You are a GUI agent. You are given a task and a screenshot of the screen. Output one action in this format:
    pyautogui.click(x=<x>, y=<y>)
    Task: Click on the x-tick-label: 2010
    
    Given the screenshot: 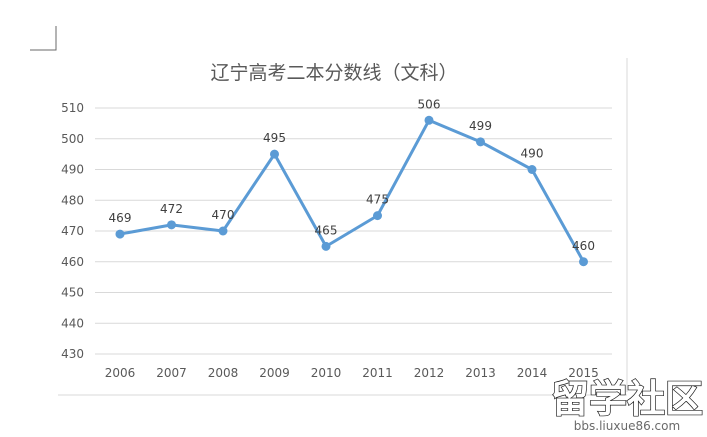 What is the action you would take?
    pyautogui.click(x=326, y=373)
    